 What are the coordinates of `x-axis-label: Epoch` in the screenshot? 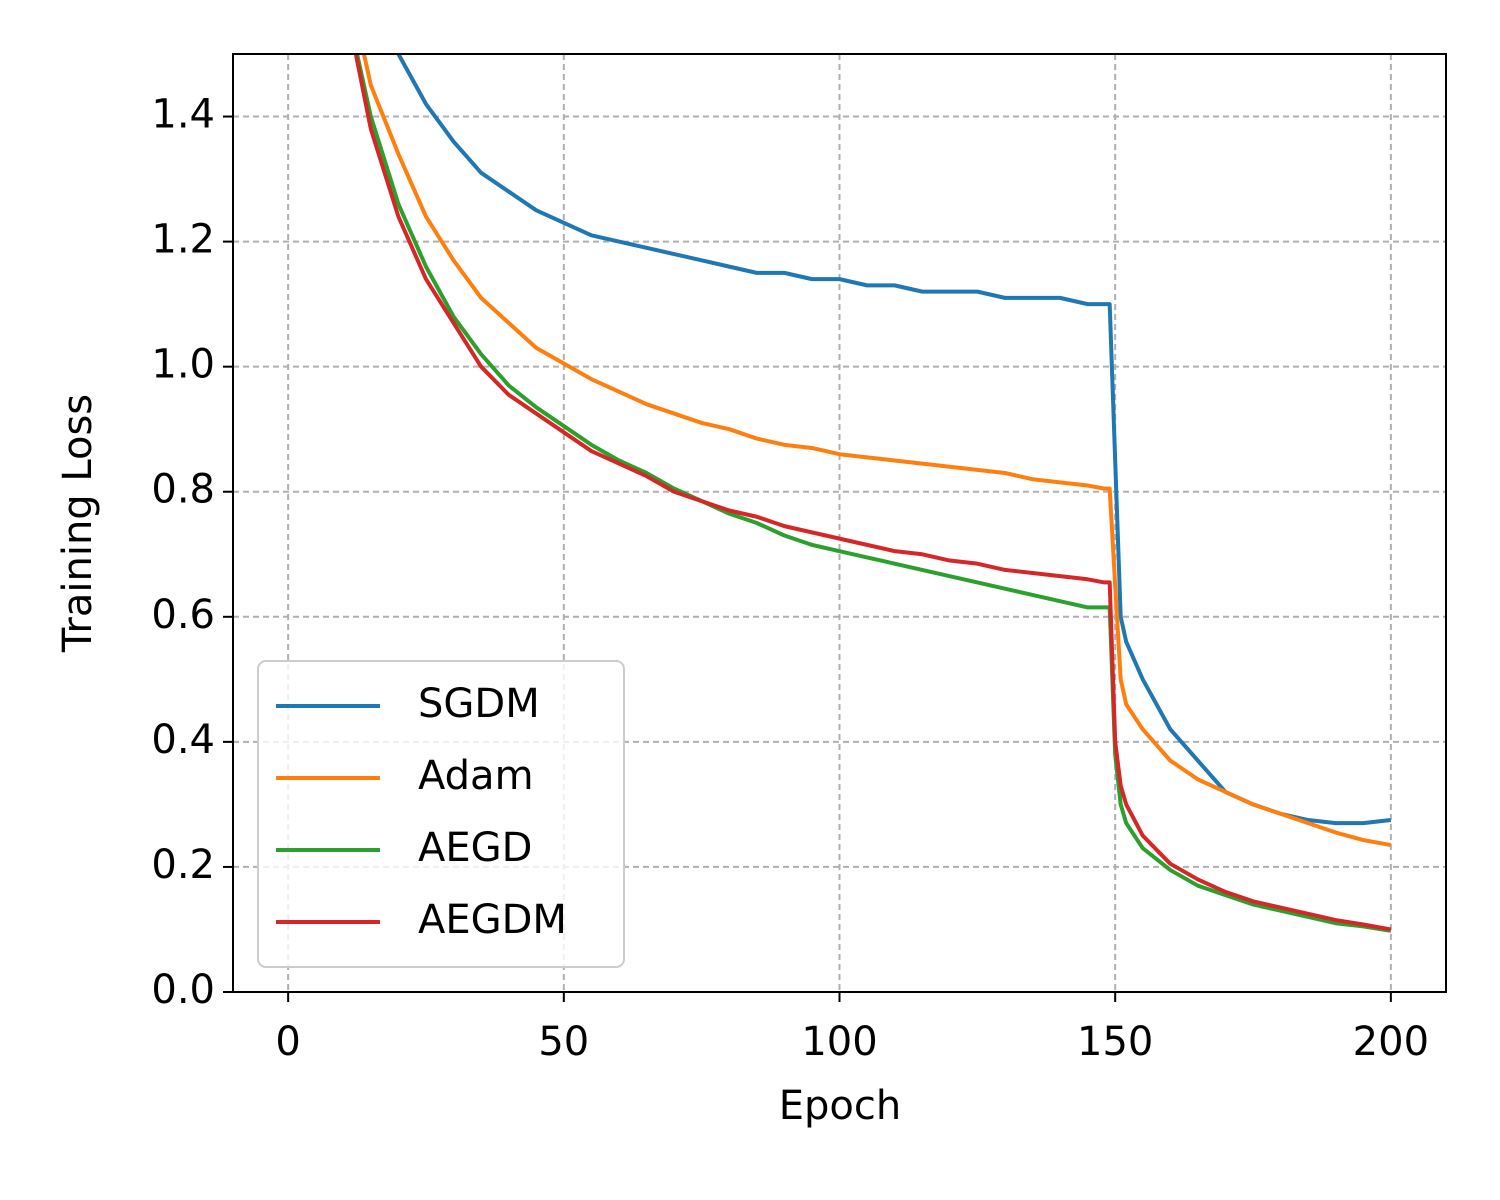 It's located at (840, 1106).